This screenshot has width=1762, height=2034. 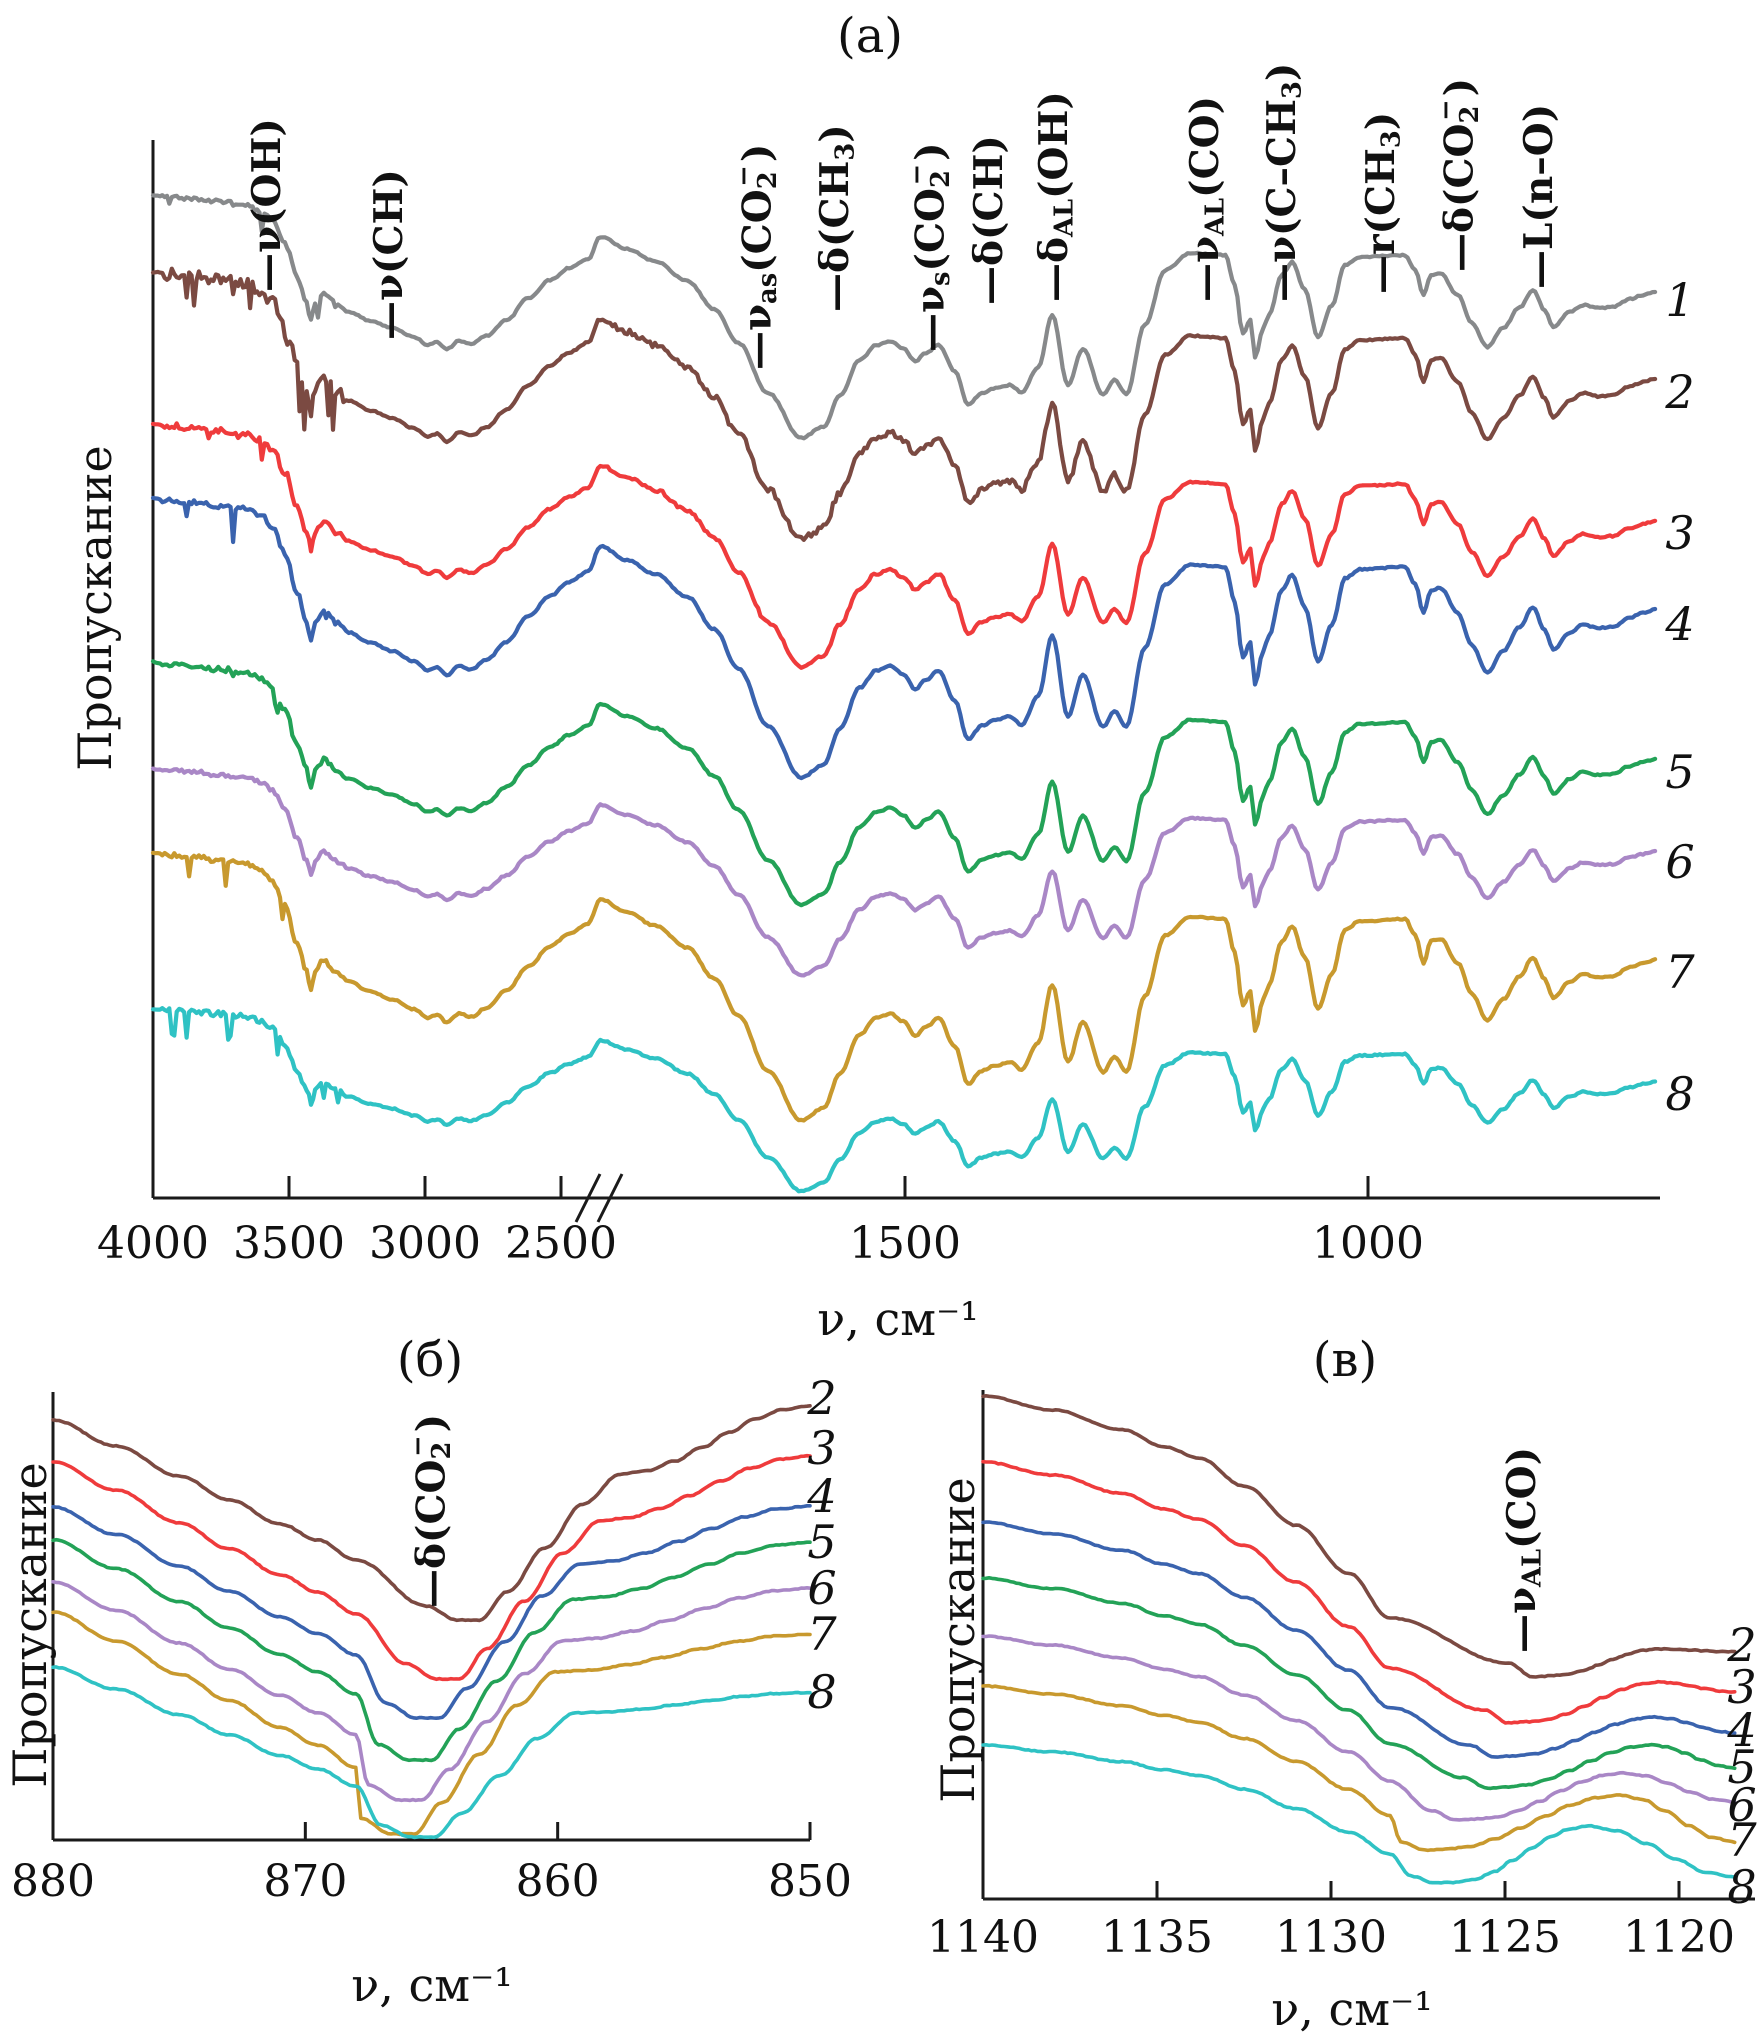 I want to click on peak-annotation: —νs(CO2−), so click(x=929, y=247).